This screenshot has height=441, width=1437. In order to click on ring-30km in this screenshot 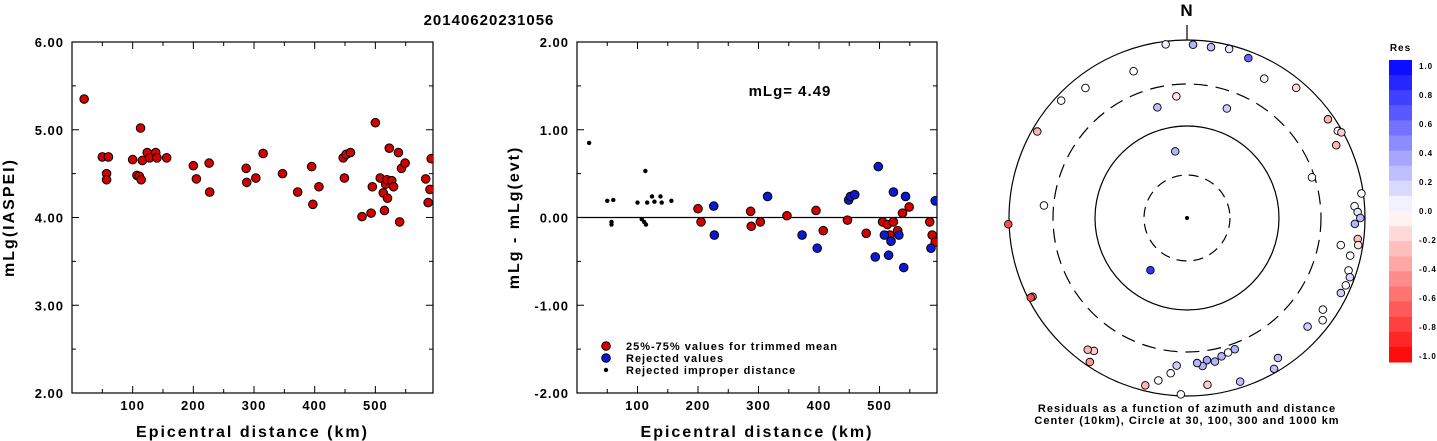, I will do `click(1187, 218)`.